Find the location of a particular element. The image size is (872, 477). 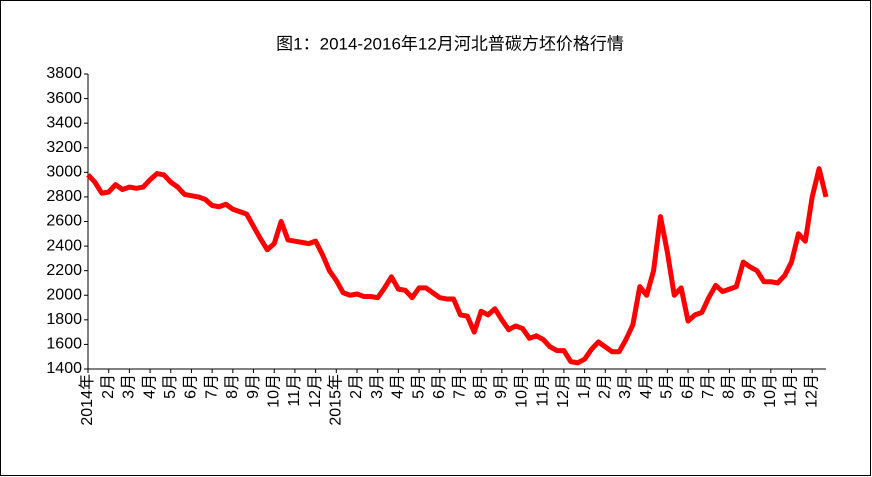

chart-title: 图1：2014-2016年12月河北普碳方坯价格行情 is located at coordinates (450, 43).